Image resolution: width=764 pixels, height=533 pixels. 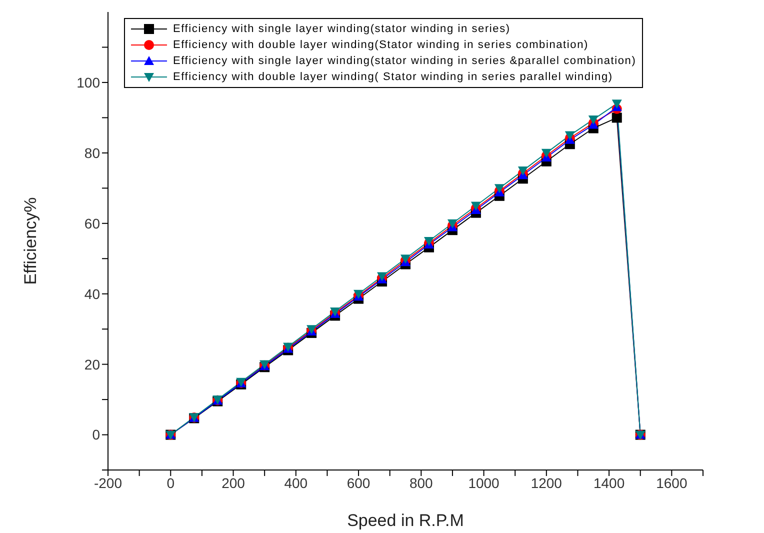 What do you see at coordinates (234, 482) in the screenshot?
I see `x-tick-label: 200` at bounding box center [234, 482].